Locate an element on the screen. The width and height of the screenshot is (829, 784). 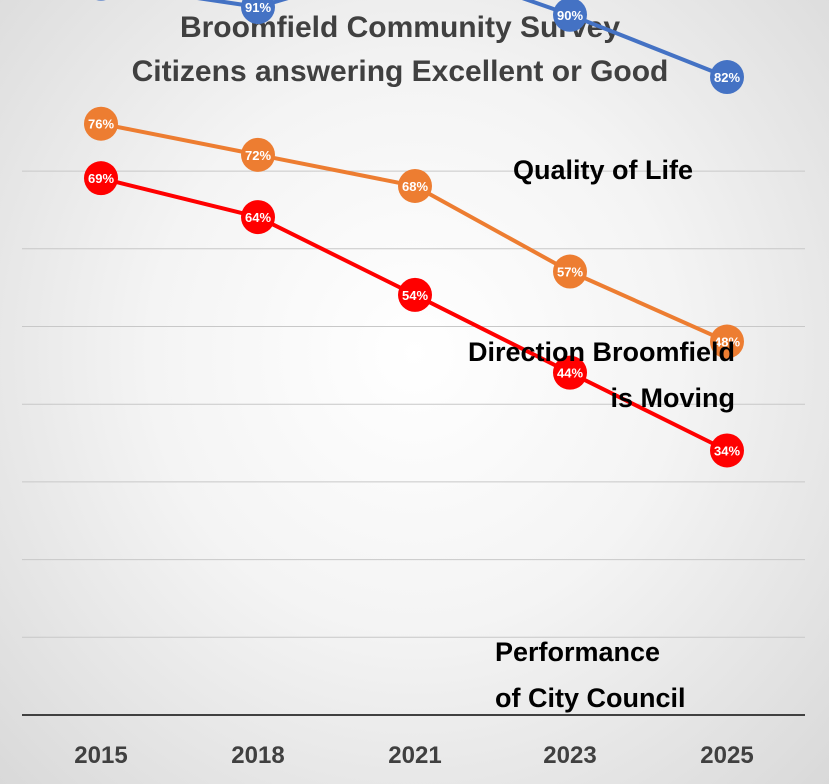
data-label: 72% is located at coordinates (258, 155).